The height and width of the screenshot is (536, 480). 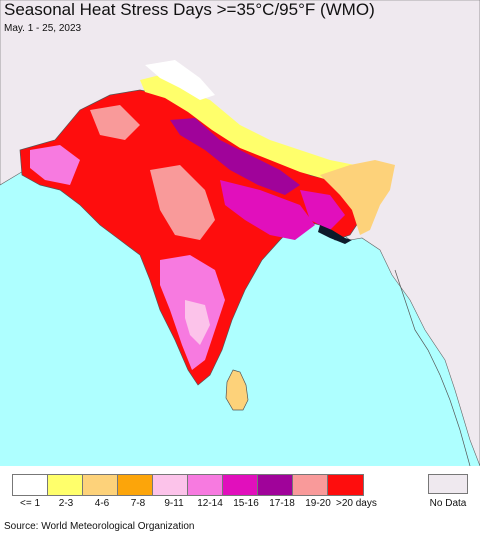 What do you see at coordinates (102, 503) in the screenshot?
I see `legend-label-2: 4-6` at bounding box center [102, 503].